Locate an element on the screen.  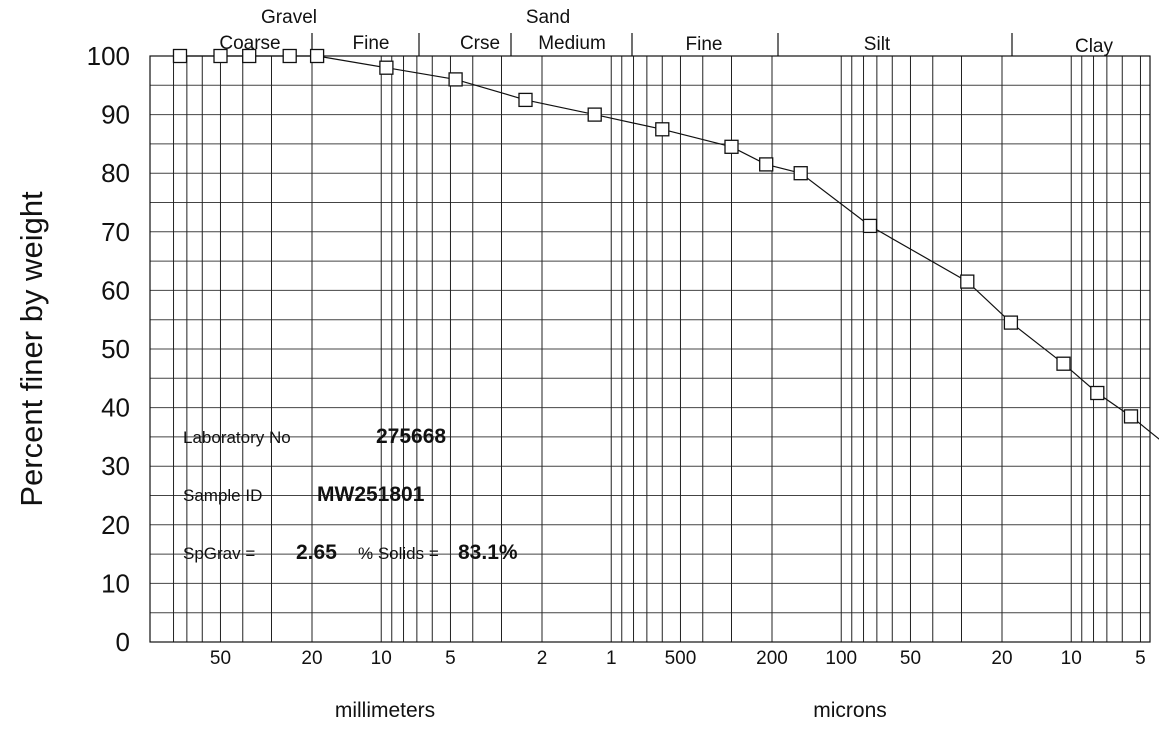
size-class-label: Silt is located at coordinates (877, 44).